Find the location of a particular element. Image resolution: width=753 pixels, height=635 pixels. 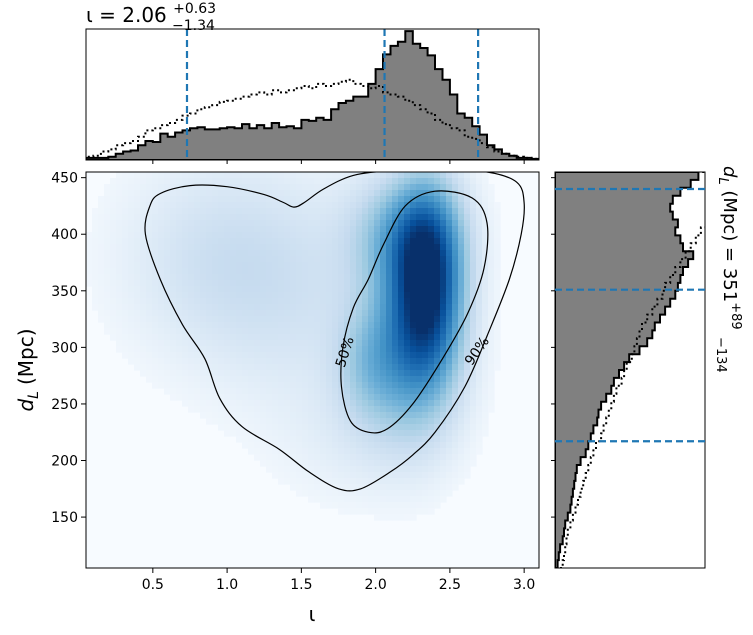

y-tick-label: 450 is located at coordinates (64, 179).